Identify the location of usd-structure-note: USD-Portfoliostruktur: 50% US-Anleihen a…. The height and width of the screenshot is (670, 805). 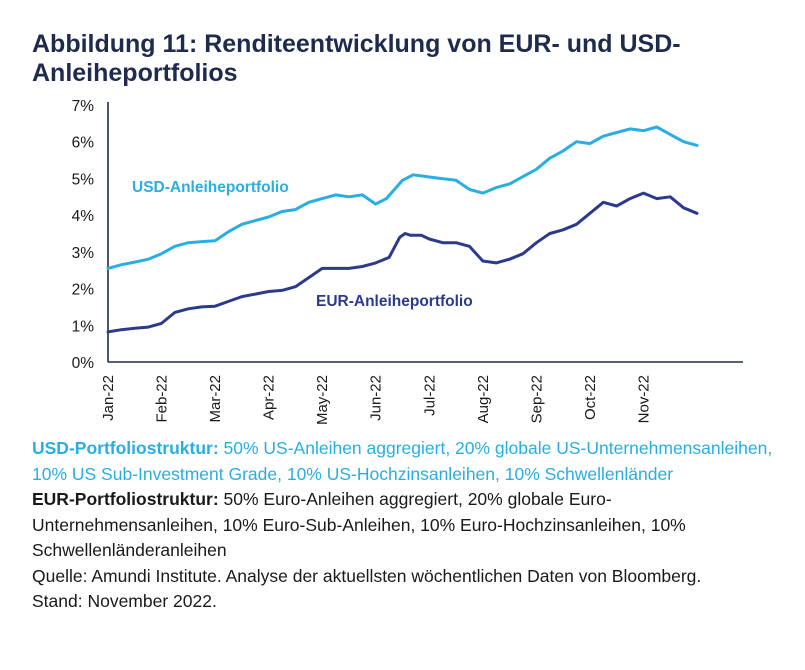
(412, 461).